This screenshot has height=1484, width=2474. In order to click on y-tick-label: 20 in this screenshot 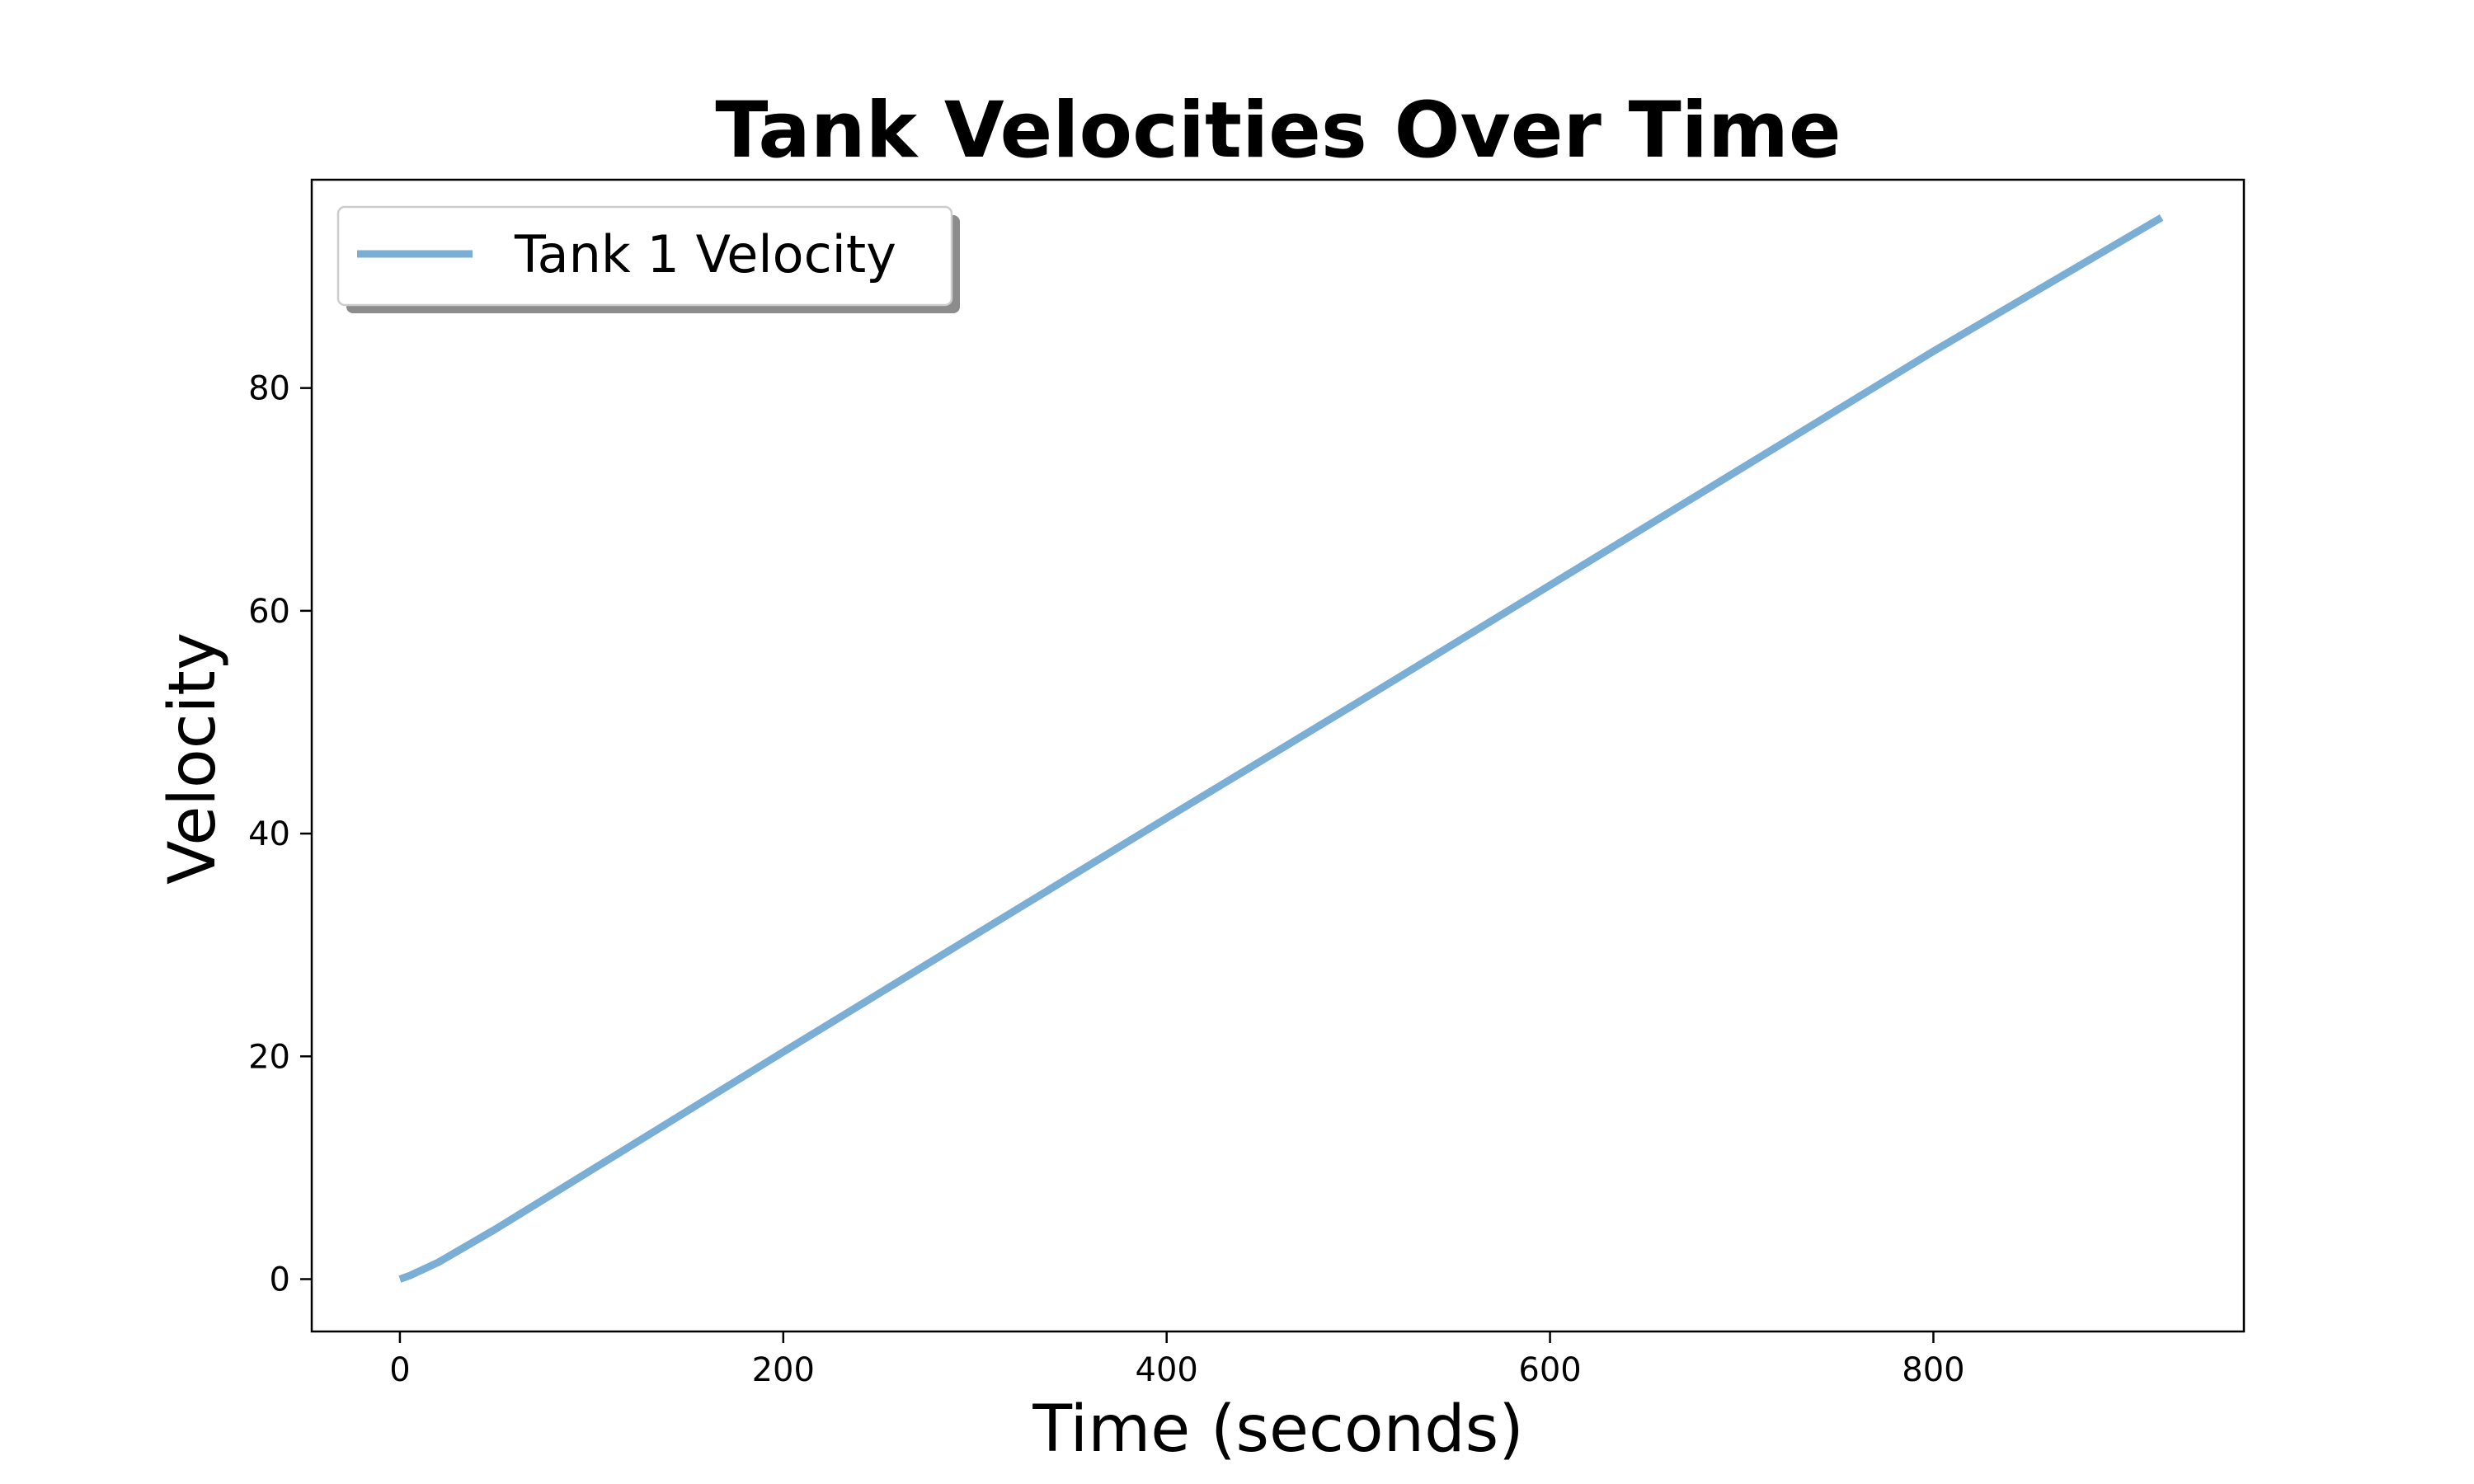, I will do `click(269, 1057)`.